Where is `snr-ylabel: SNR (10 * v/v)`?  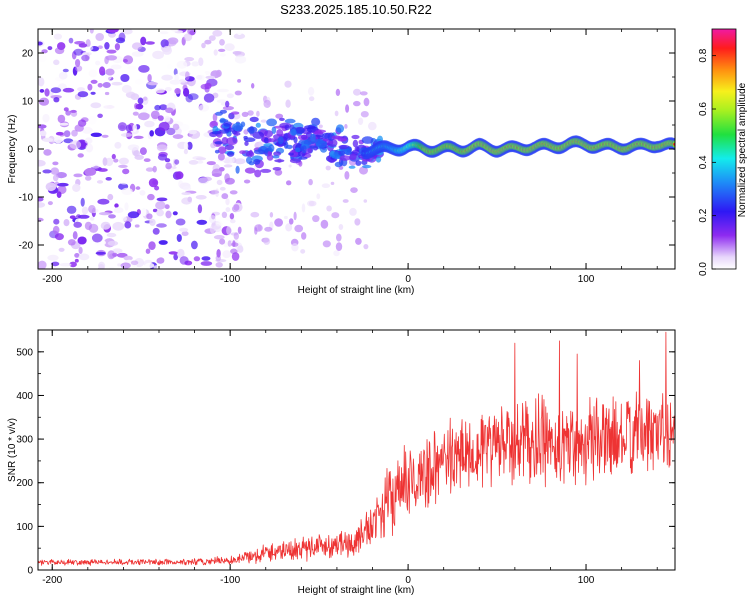
snr-ylabel: SNR (10 * v/v) is located at coordinates (12, 450).